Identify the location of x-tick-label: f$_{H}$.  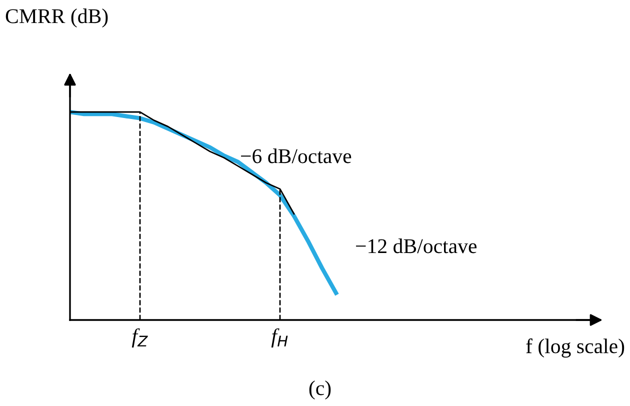
(279, 338).